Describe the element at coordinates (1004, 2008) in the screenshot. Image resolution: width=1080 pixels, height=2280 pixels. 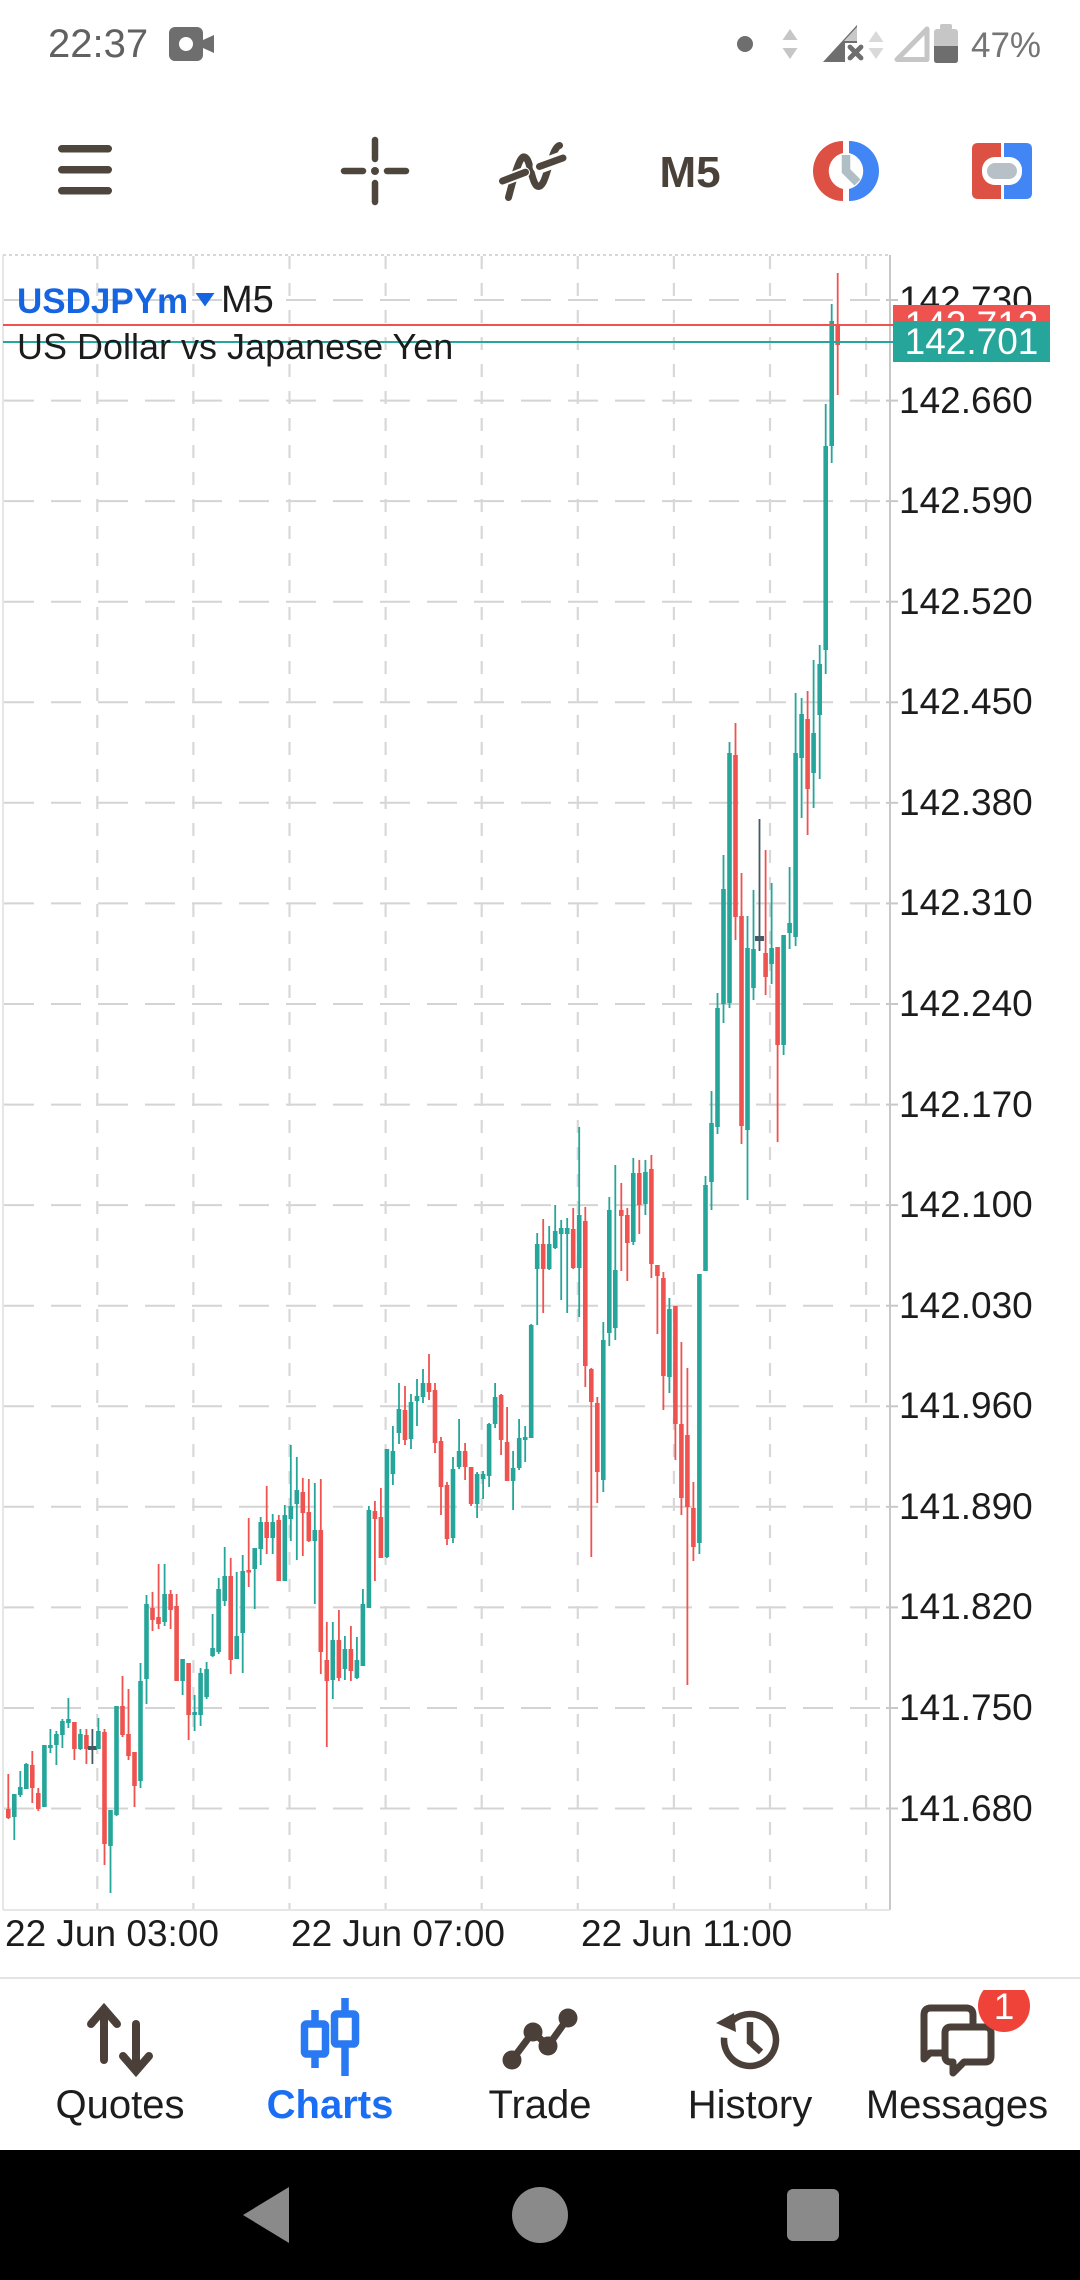
I see `svg-text: 1` at that location.